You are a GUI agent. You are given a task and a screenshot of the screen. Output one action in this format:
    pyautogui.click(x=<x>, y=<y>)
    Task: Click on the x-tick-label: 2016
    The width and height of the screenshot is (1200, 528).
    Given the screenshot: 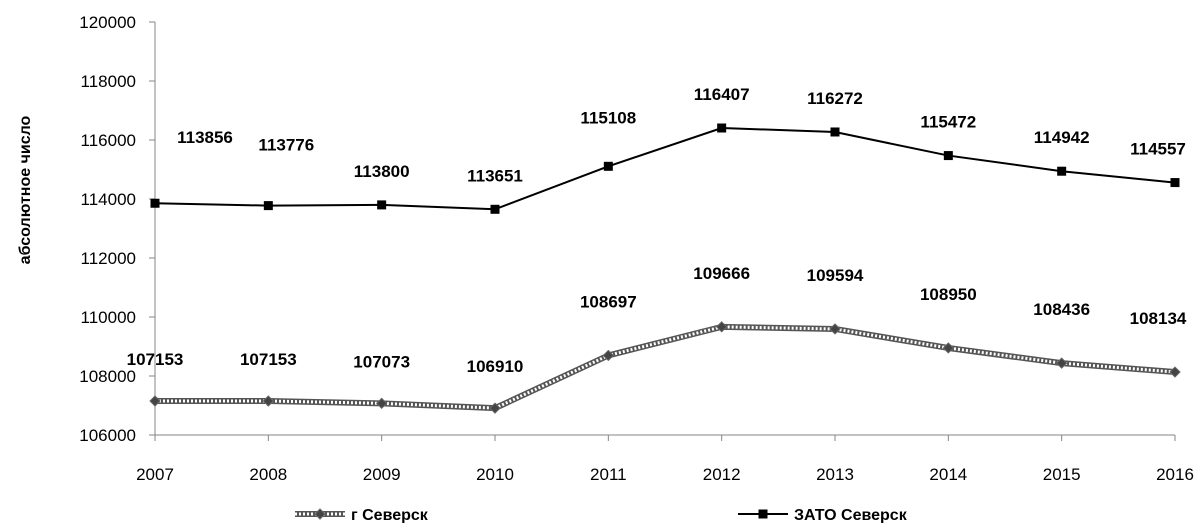 What is the action you would take?
    pyautogui.click(x=1175, y=474)
    